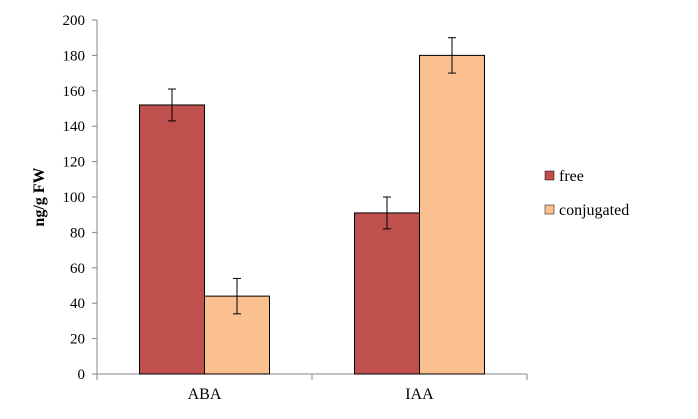 This screenshot has height=419, width=698. What do you see at coordinates (419, 394) in the screenshot?
I see `x-category-label: IAA` at bounding box center [419, 394].